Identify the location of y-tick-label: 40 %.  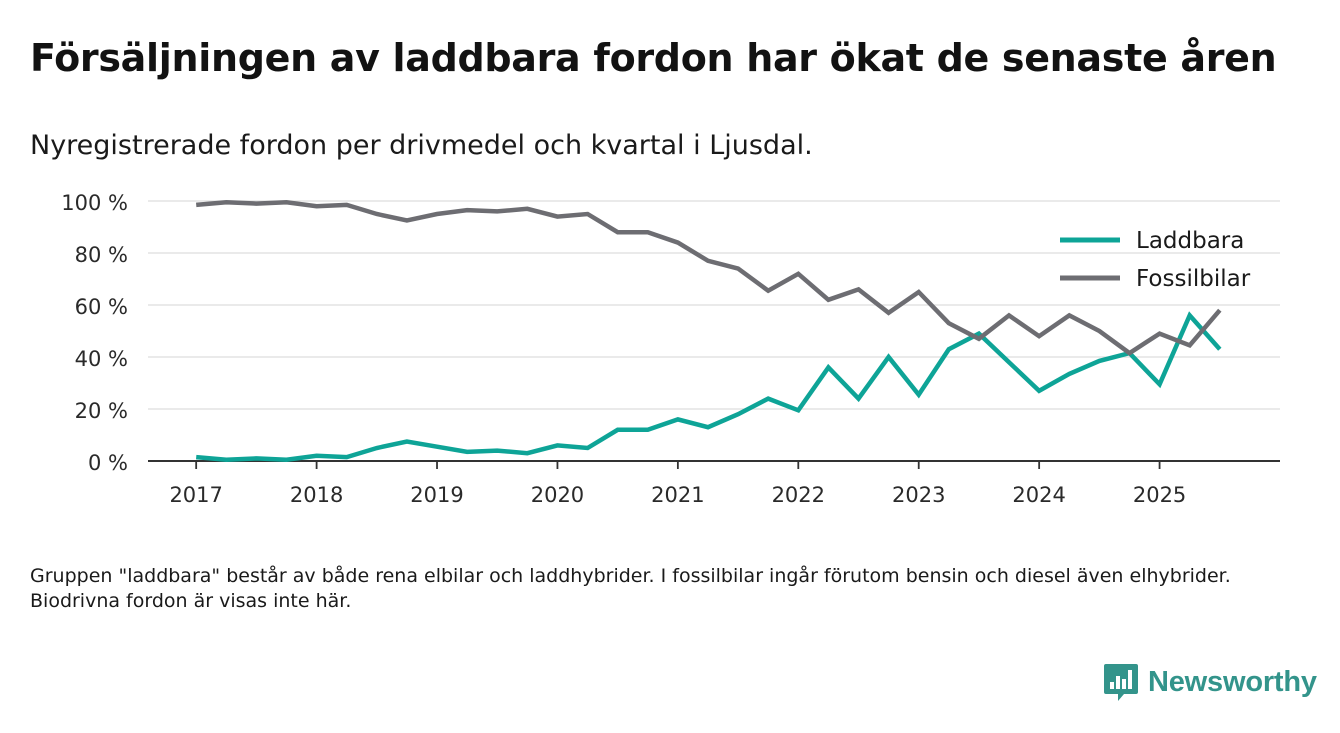
(101, 359).